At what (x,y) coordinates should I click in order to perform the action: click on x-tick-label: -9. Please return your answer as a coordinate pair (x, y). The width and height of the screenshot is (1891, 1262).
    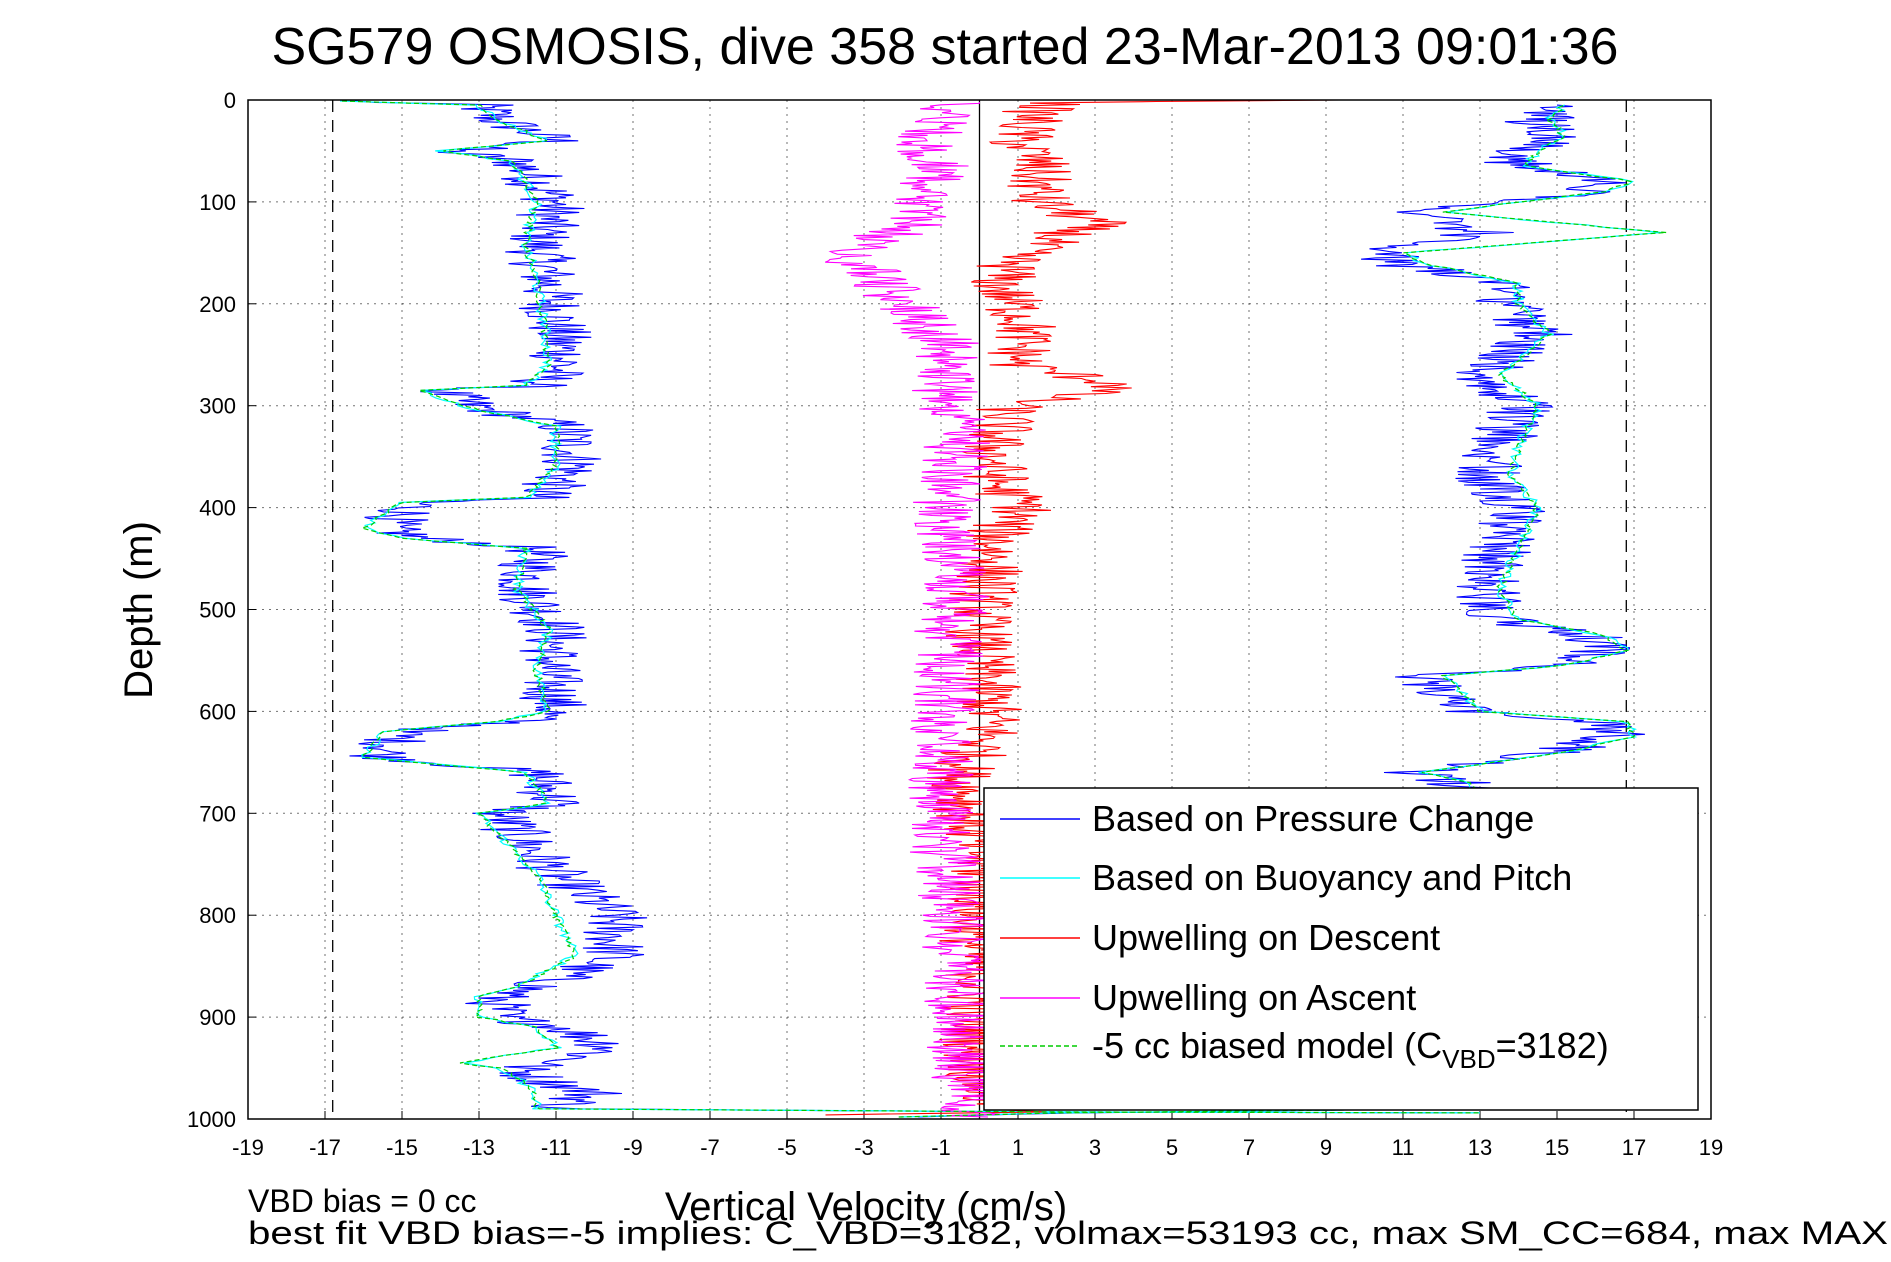
    Looking at the image, I should click on (633, 1147).